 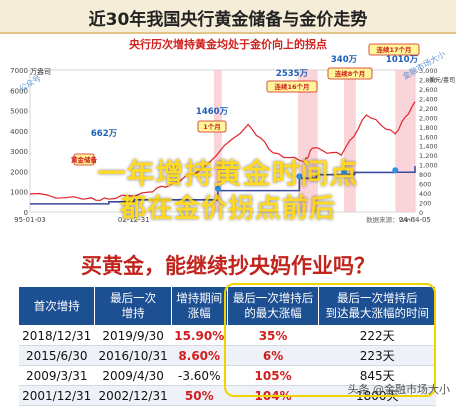 What do you see at coordinates (428, 128) in the screenshot?
I see `right-tick-label: 1,800` at bounding box center [428, 128].